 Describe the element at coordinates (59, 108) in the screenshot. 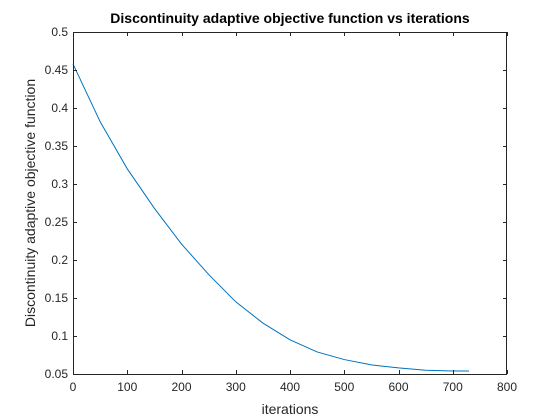

I see `y-tick-label: 0.4` at that location.